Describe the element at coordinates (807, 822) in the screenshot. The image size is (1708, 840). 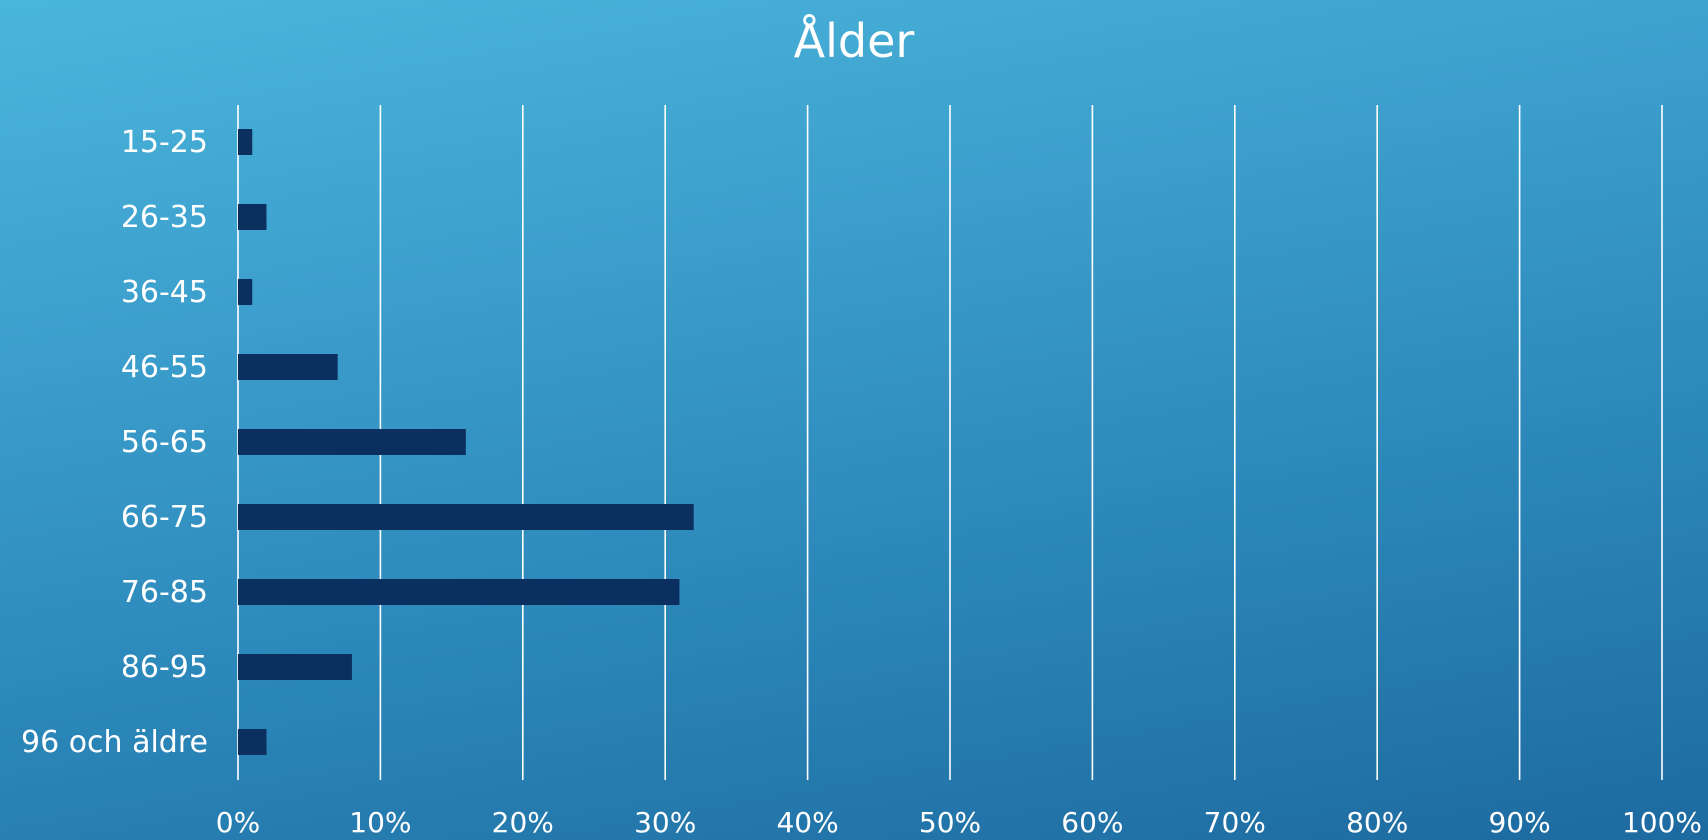
I see `x-tick-label: 40%` at that location.